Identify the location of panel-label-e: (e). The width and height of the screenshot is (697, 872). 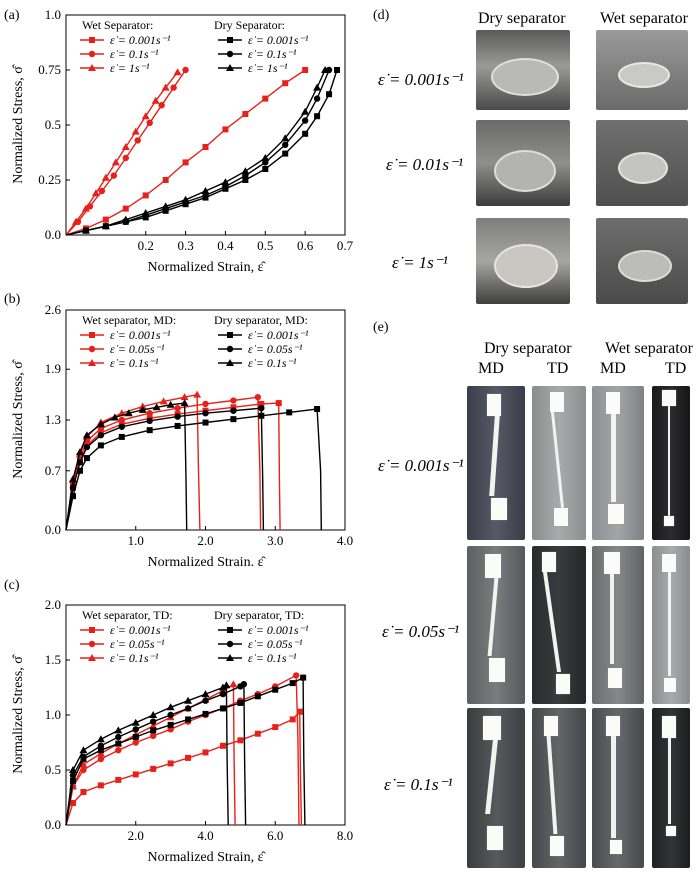
(381, 327).